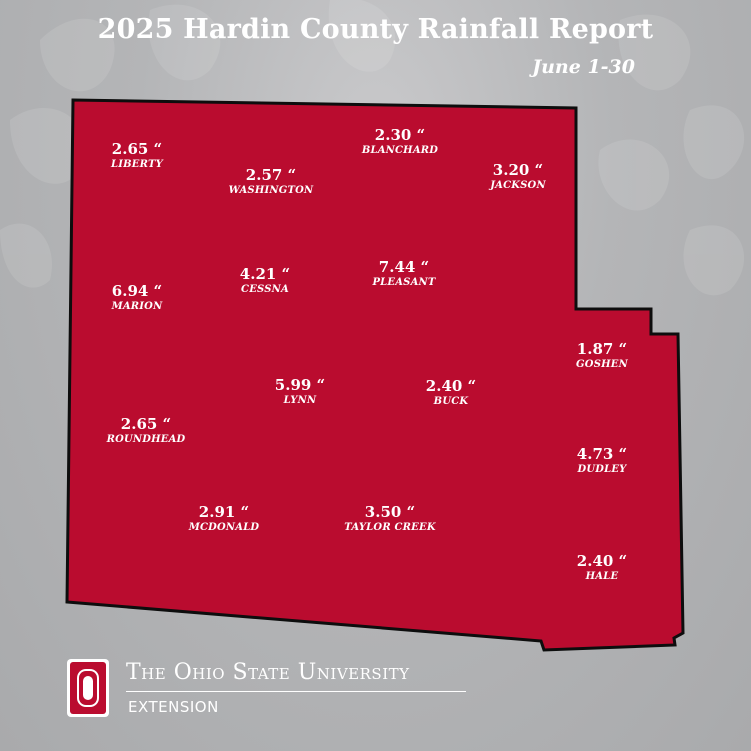 The width and height of the screenshot is (751, 751). I want to click on rainfall-value: 2.91 “, so click(224, 512).